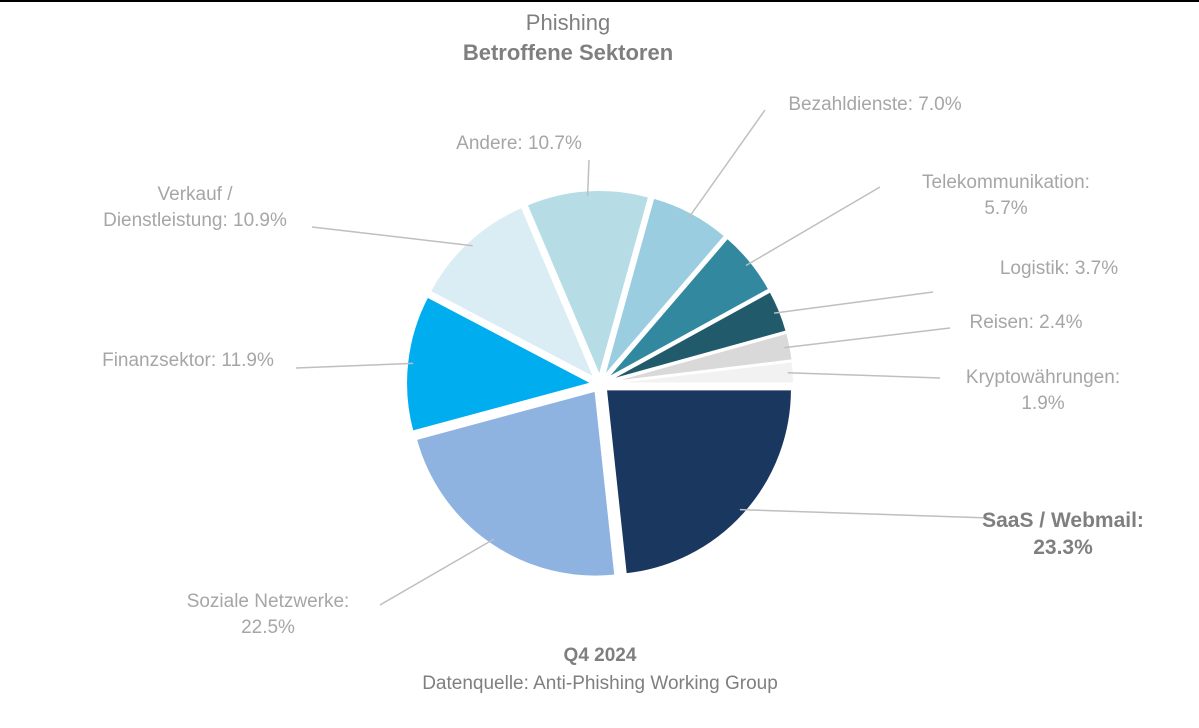 This screenshot has width=1199, height=728. I want to click on slice-label-line: Bezahldienste: 7.0%, so click(874, 104).